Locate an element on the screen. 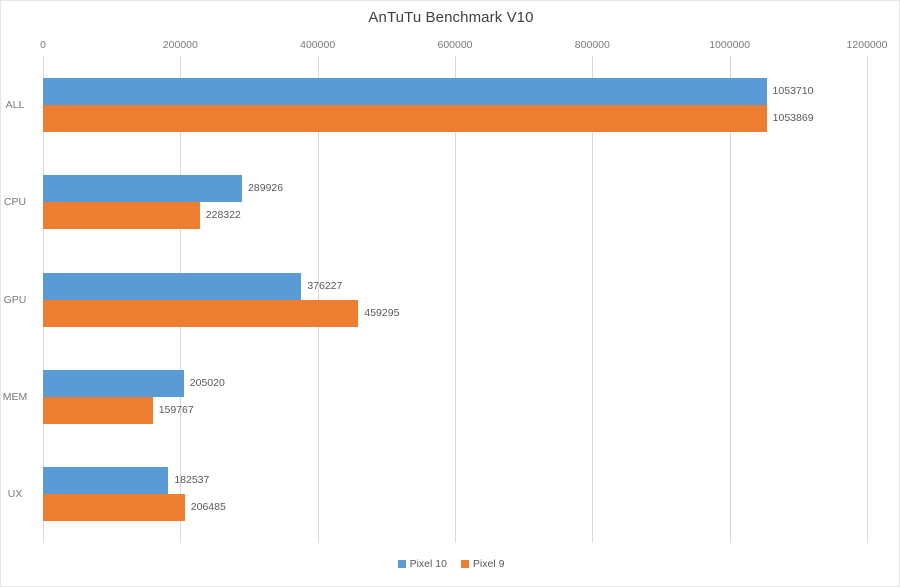 This screenshot has width=900, height=587. x-axis-tick-label: 1000000 is located at coordinates (730, 45).